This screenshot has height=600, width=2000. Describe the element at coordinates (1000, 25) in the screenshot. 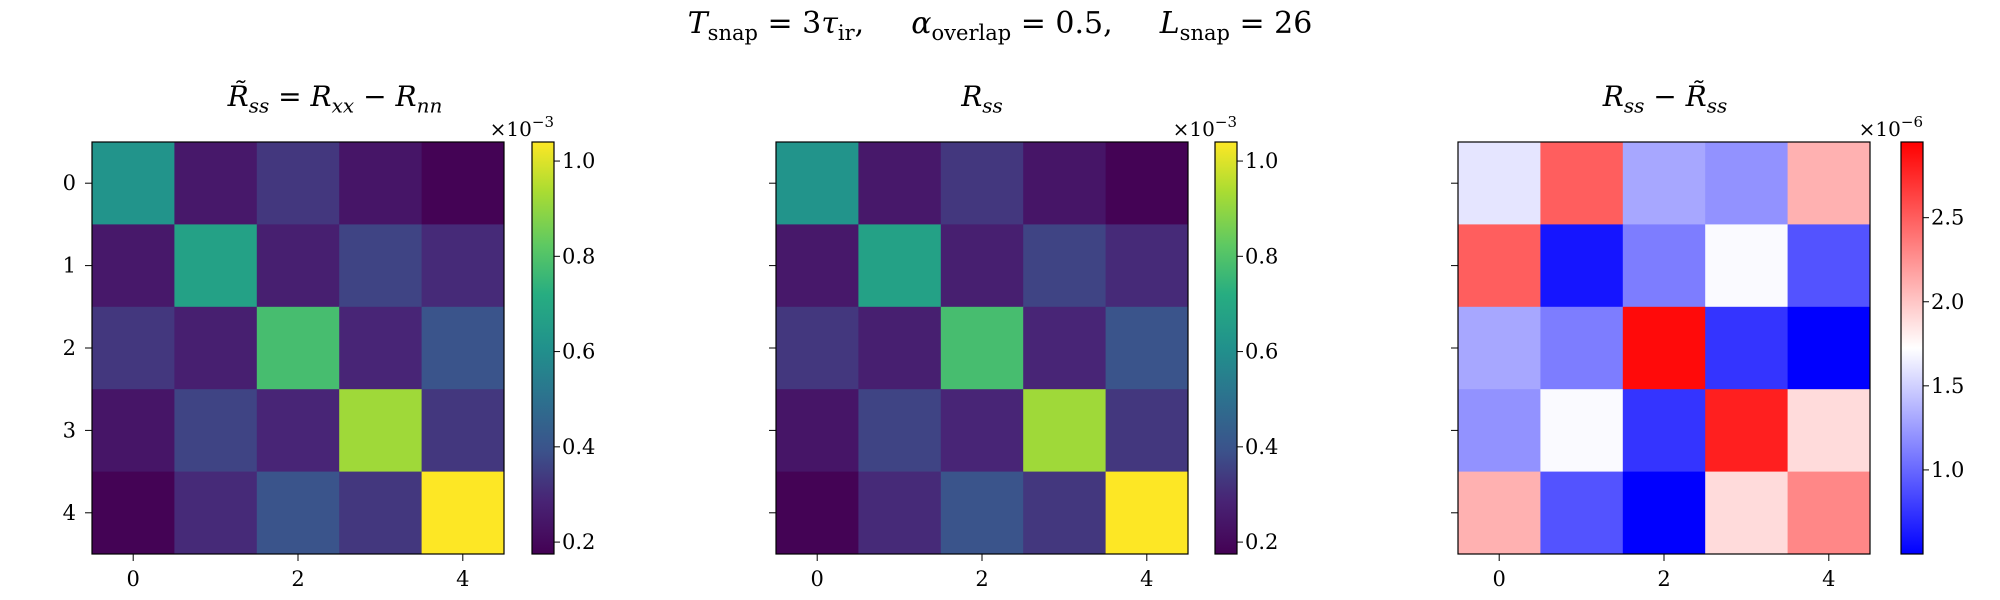

I see `figure-suptitle: Tsnap = 3τir, αoverlap = 0.5, Lsnap = 26` at that location.